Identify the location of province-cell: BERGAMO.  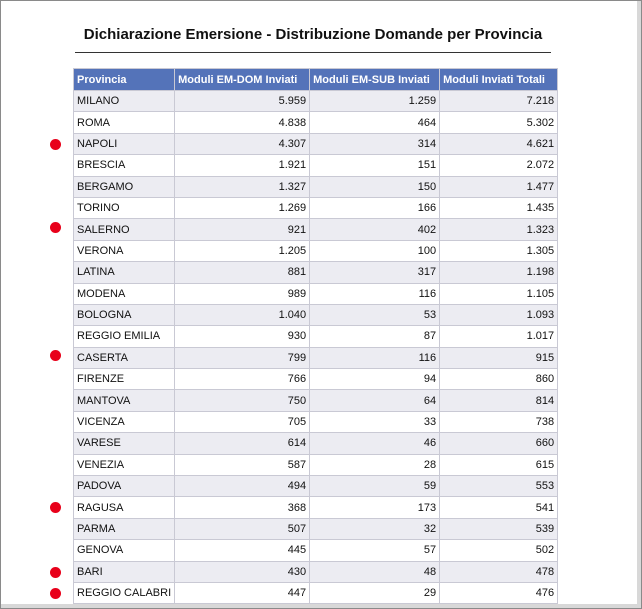
(124, 186).